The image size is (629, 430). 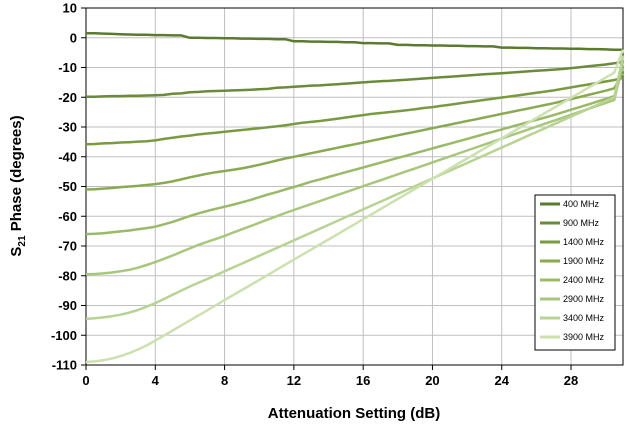 I want to click on legend-label: 400 MHz, so click(x=581, y=204).